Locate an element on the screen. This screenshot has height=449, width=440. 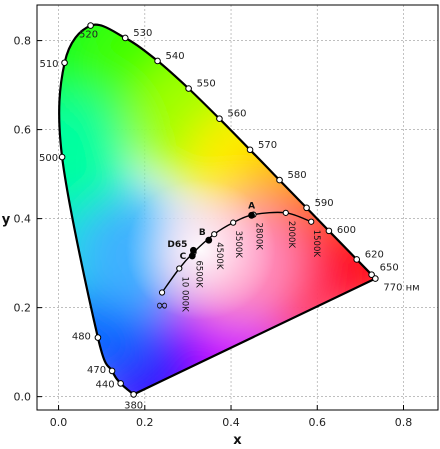
x-tick-label: 0.8 is located at coordinates (404, 422).